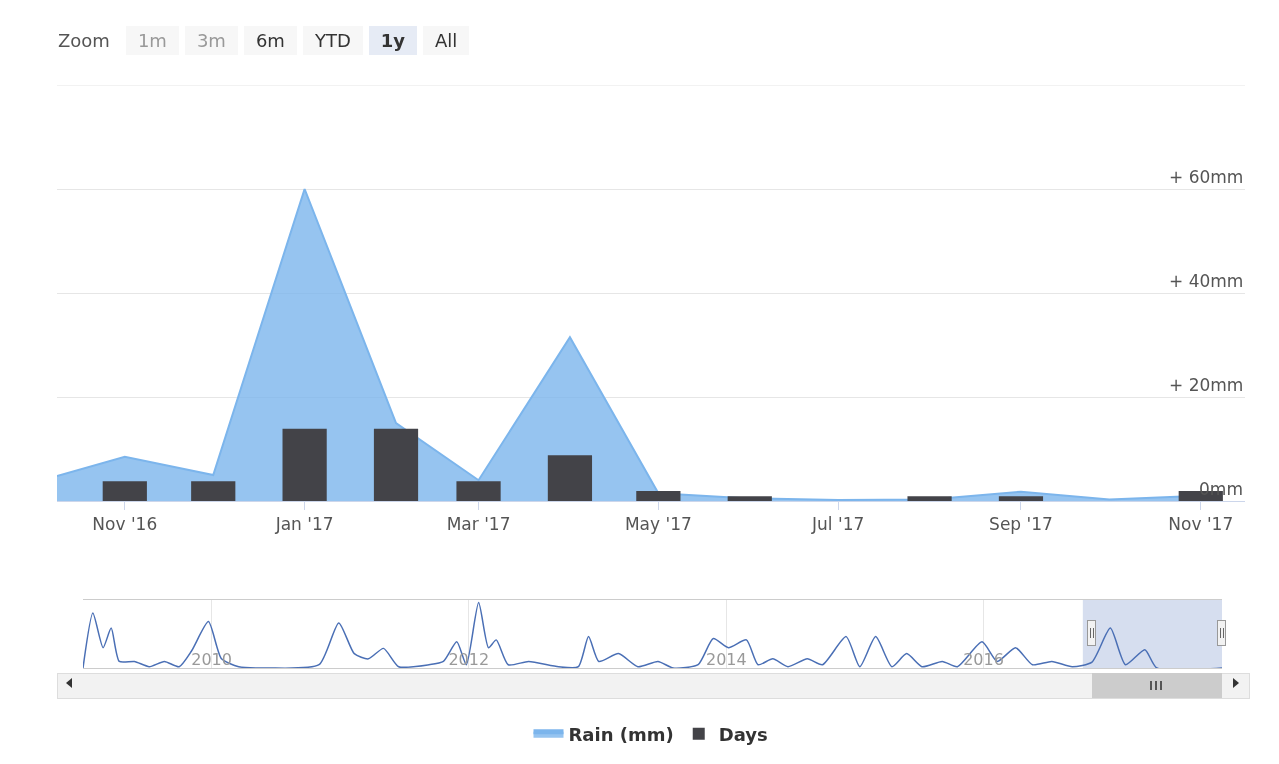 This screenshot has height=764, width=1279. I want to click on y-tick-label: + 20mm, so click(1206, 385).